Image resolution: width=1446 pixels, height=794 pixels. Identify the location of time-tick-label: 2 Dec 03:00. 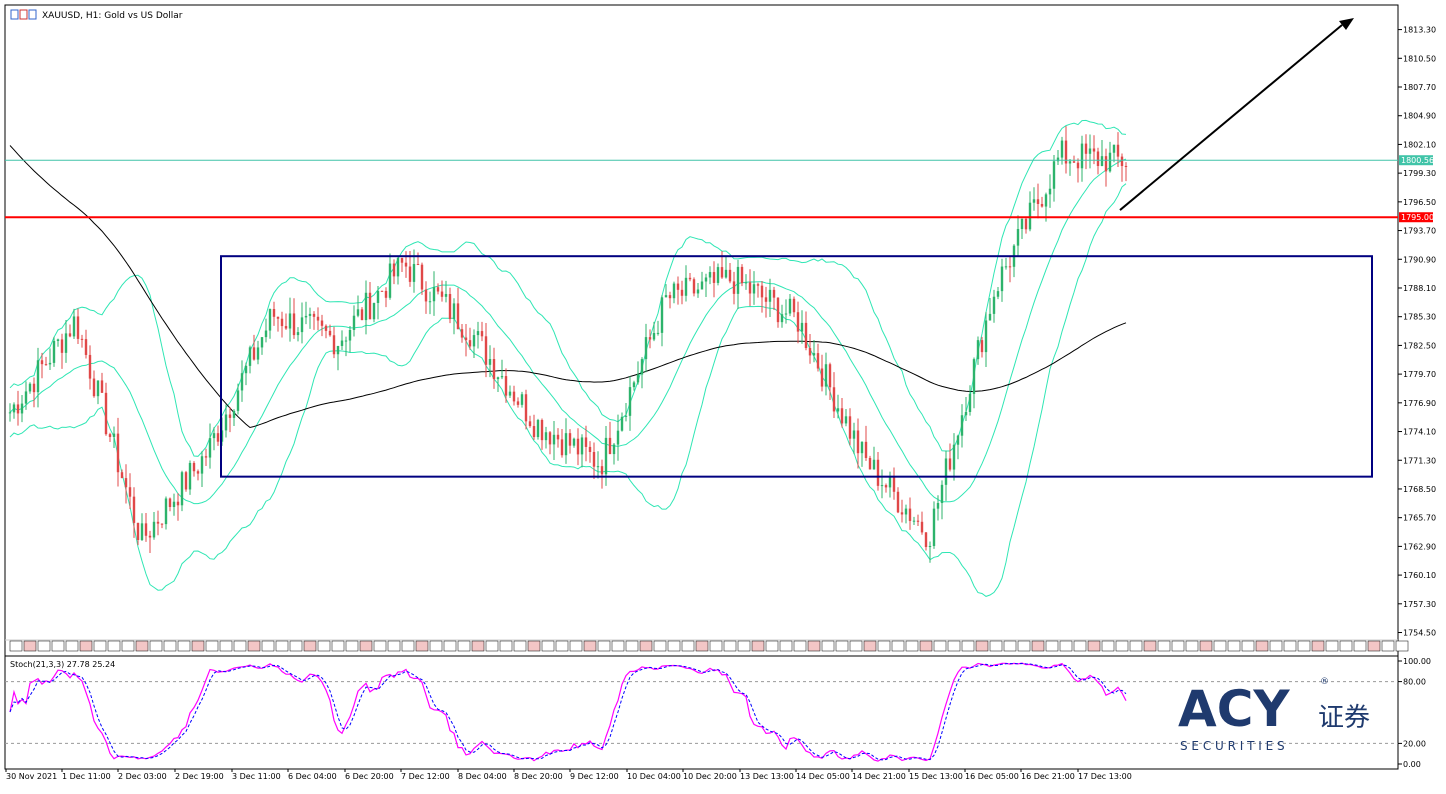
(142, 776).